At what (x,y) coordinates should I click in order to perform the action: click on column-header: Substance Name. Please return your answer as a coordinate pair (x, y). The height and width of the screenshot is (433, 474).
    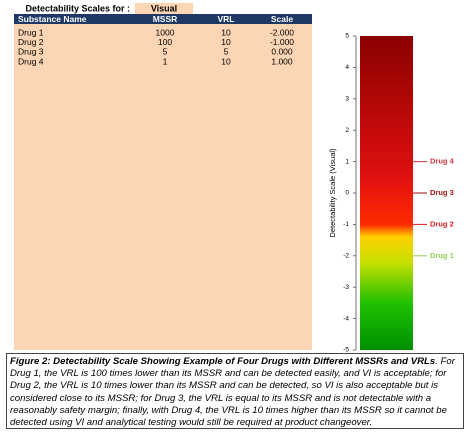
    Looking at the image, I should click on (52, 19).